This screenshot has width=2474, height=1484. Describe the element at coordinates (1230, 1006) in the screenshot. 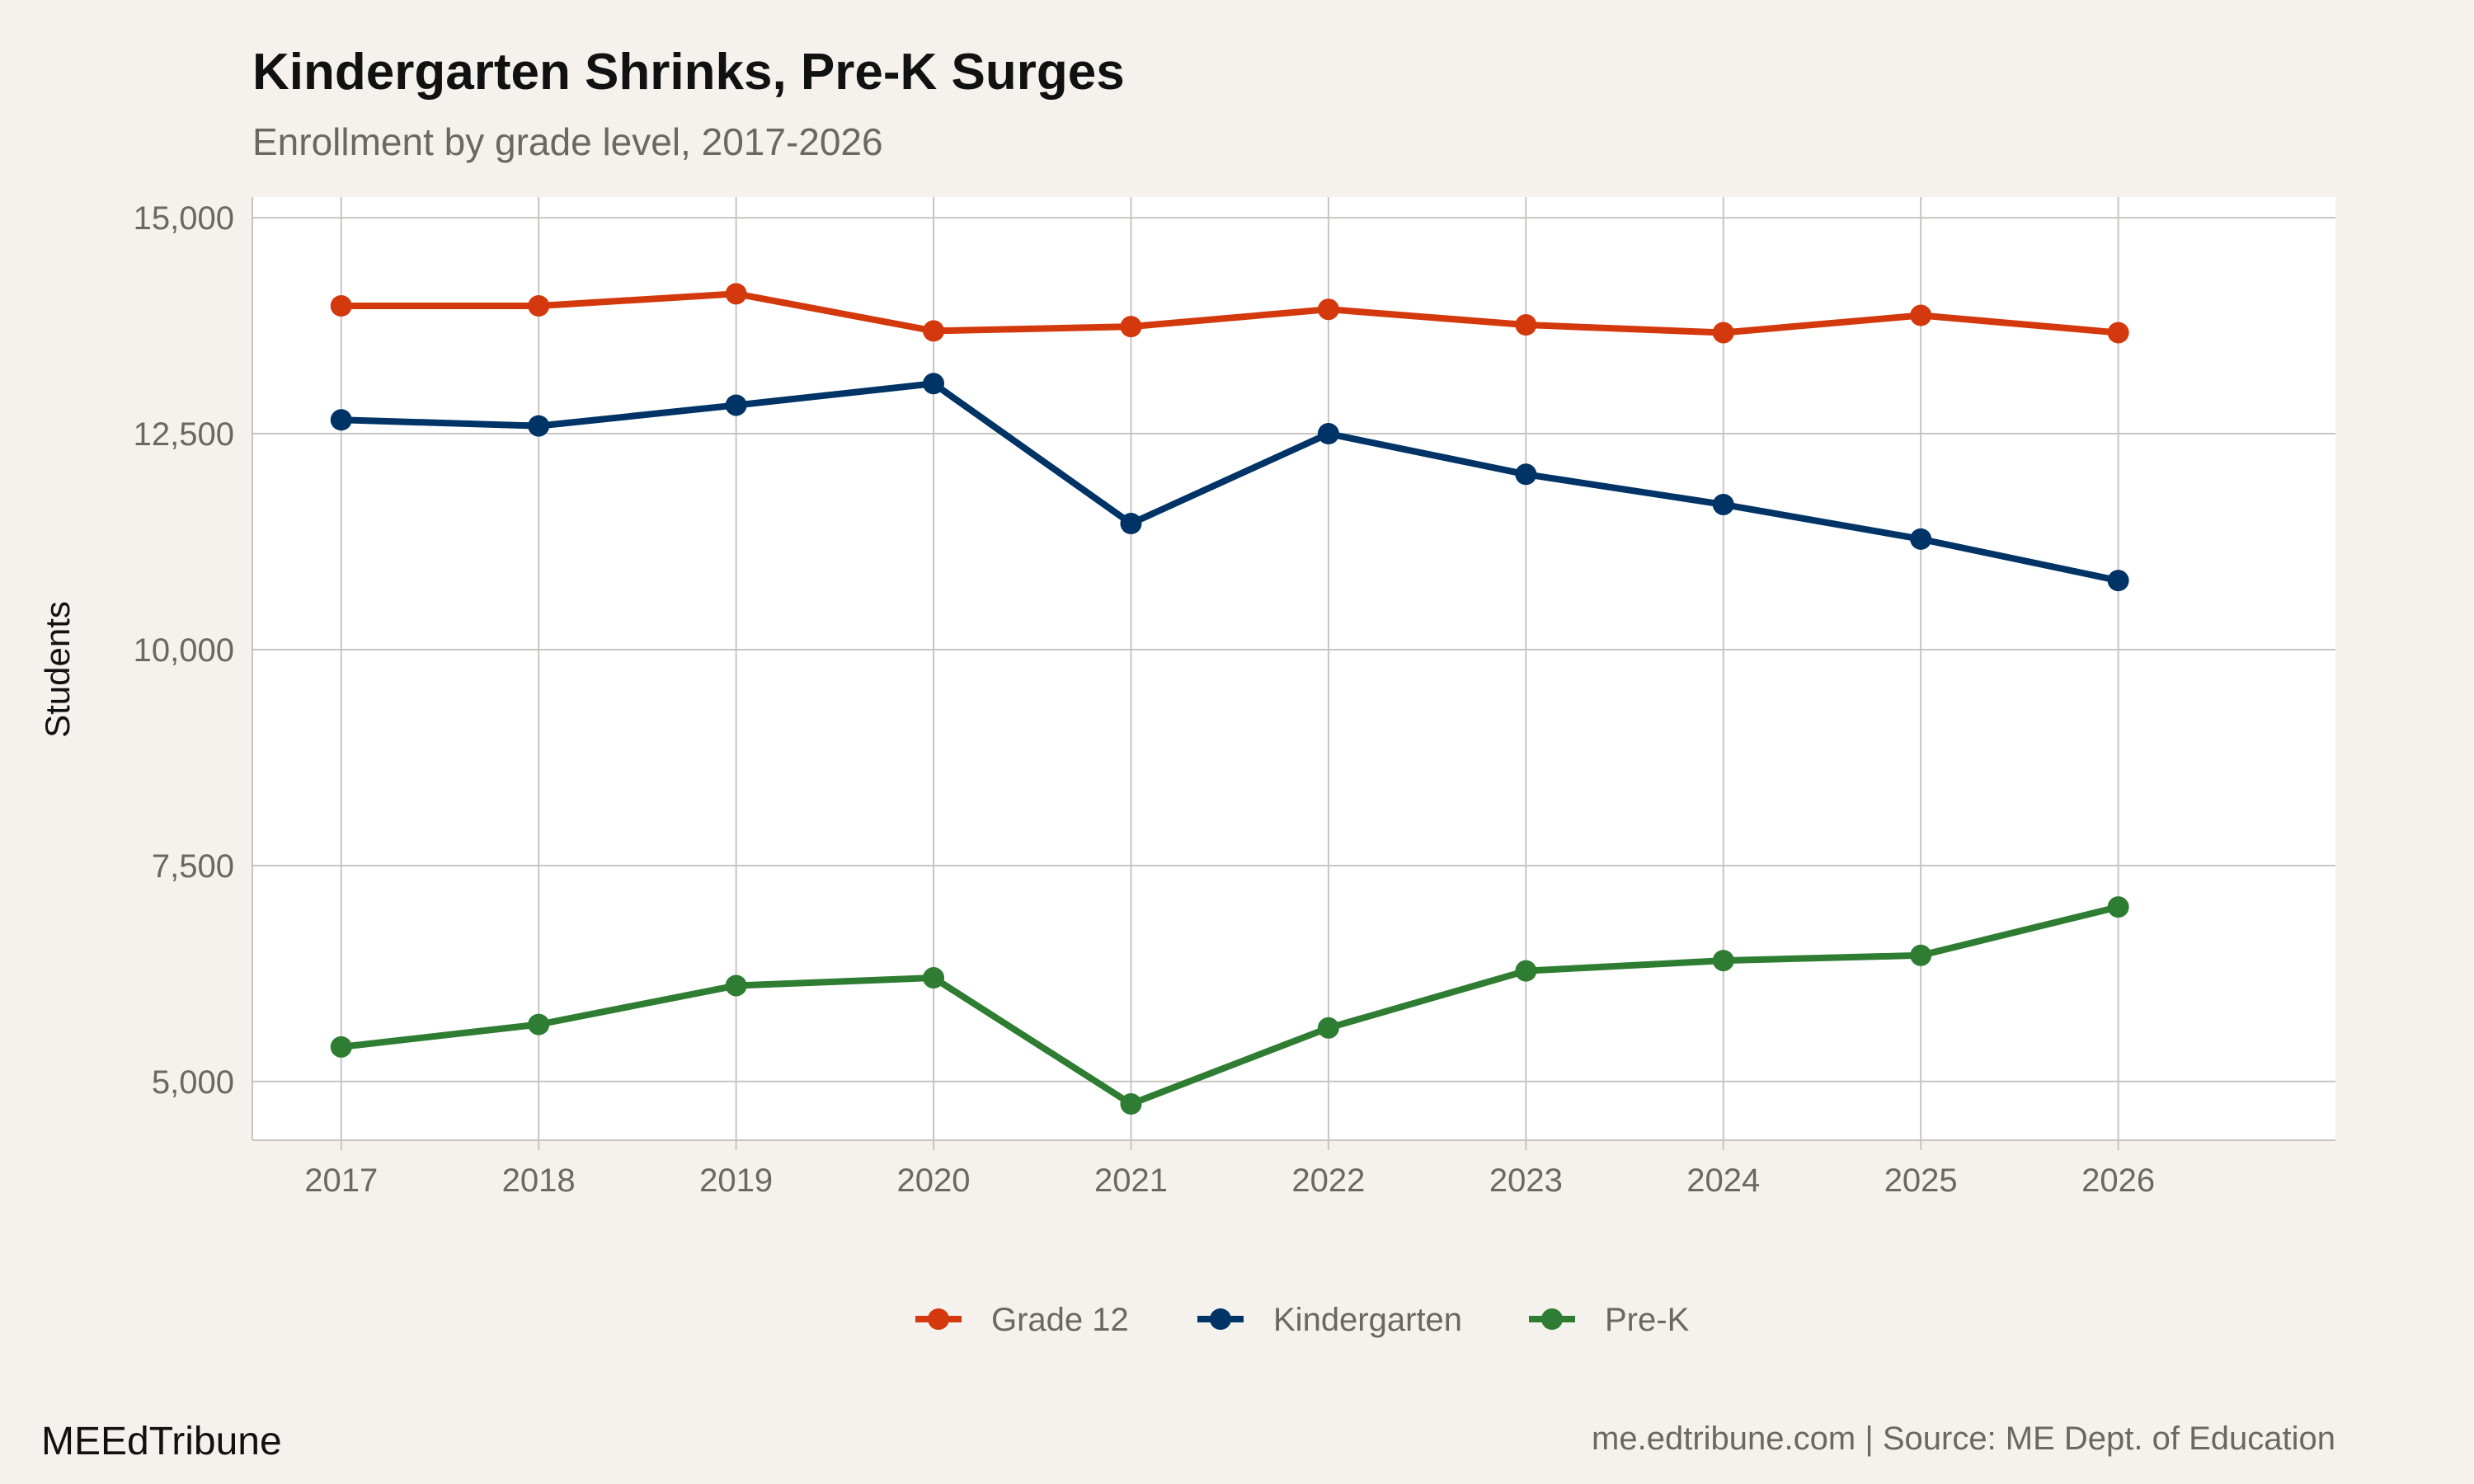

I see `series-line-pre-k` at that location.